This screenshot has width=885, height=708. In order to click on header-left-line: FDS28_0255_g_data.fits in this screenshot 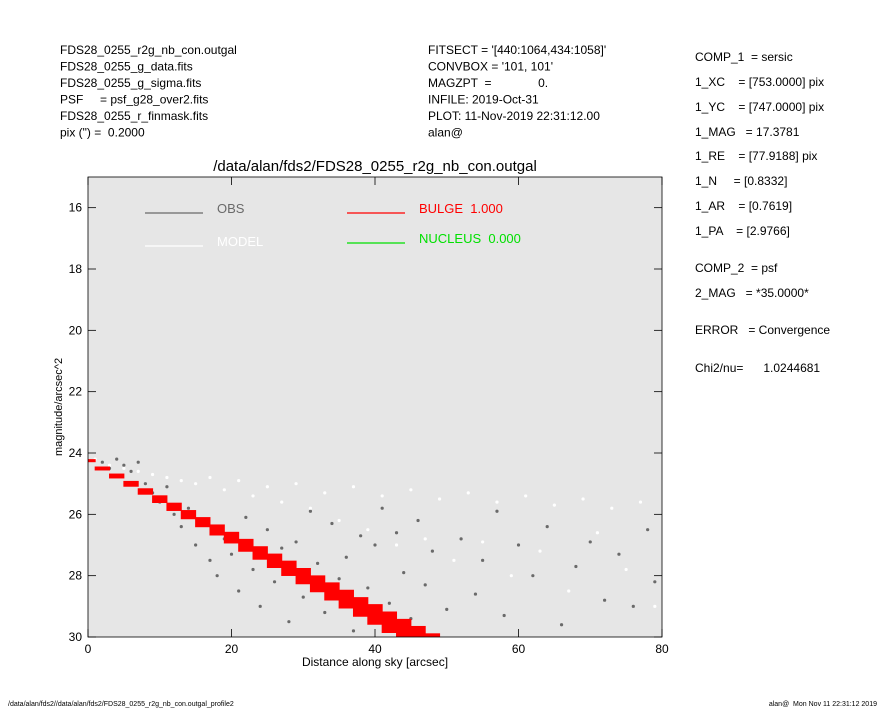, I will do `click(126, 67)`.